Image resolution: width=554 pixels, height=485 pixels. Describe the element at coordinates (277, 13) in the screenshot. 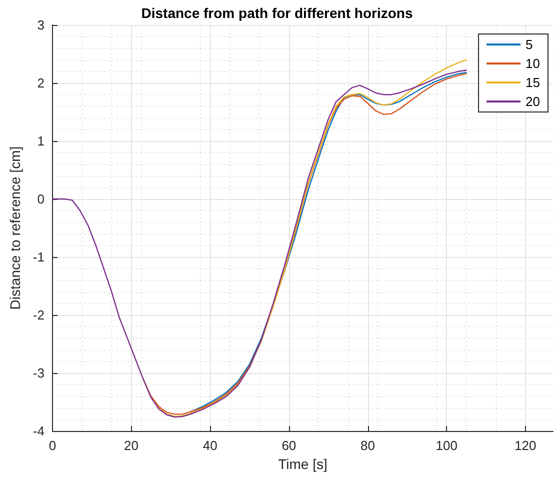

I see `chart-title: Distance from path for different horizons` at that location.